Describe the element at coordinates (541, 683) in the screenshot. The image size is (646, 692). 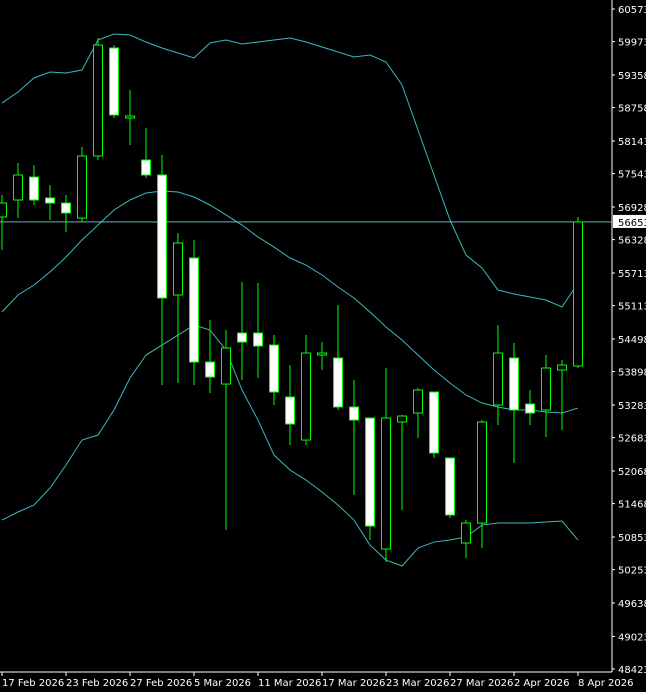
I see `x-tick-label: 2 Apr 2026` at that location.